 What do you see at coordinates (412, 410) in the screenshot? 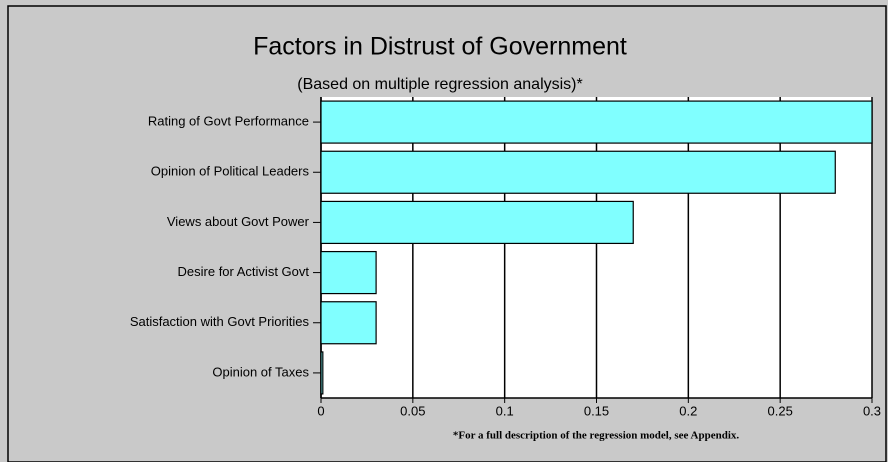
I see `x-tick-label: 0.05` at bounding box center [412, 410].